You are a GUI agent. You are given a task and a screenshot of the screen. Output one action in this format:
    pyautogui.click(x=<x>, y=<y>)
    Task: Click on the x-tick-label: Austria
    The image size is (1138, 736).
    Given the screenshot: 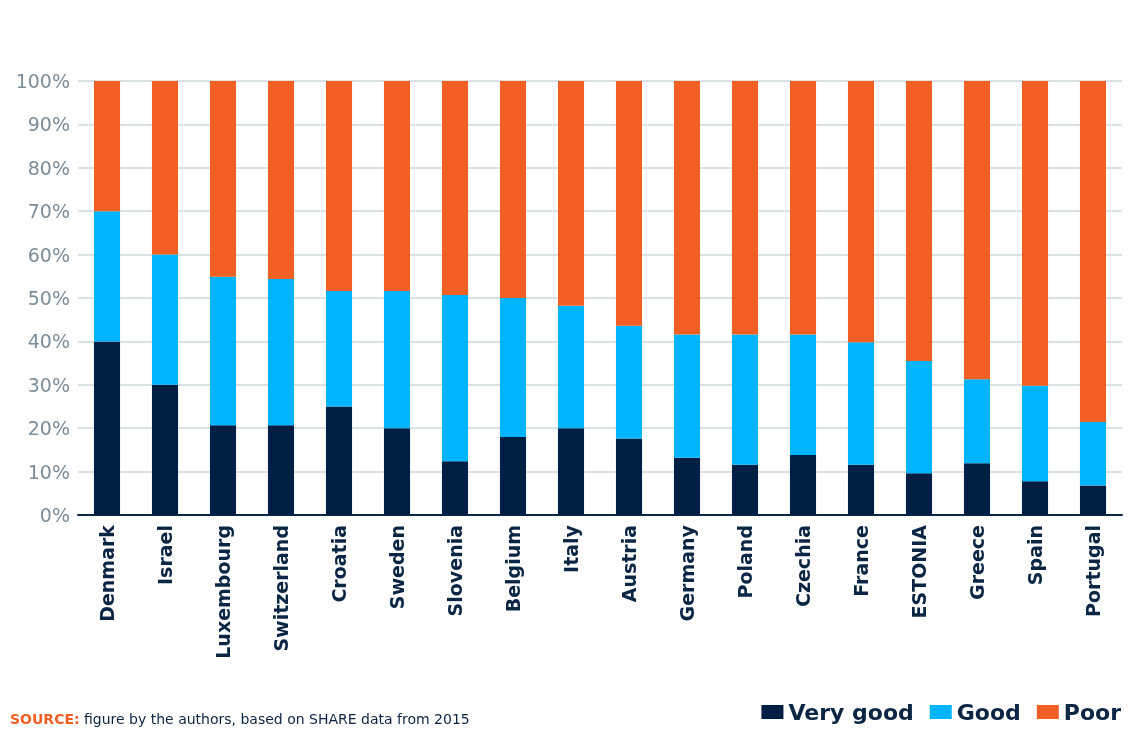 What is the action you would take?
    pyautogui.click(x=629, y=564)
    